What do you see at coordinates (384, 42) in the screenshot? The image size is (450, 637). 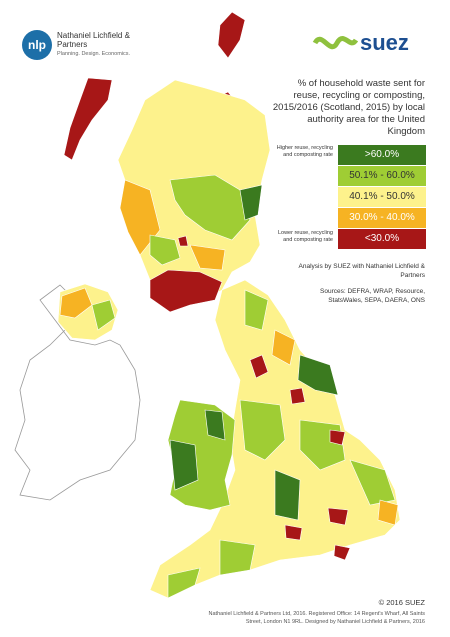 I see `suez-logo: suez` at bounding box center [384, 42].